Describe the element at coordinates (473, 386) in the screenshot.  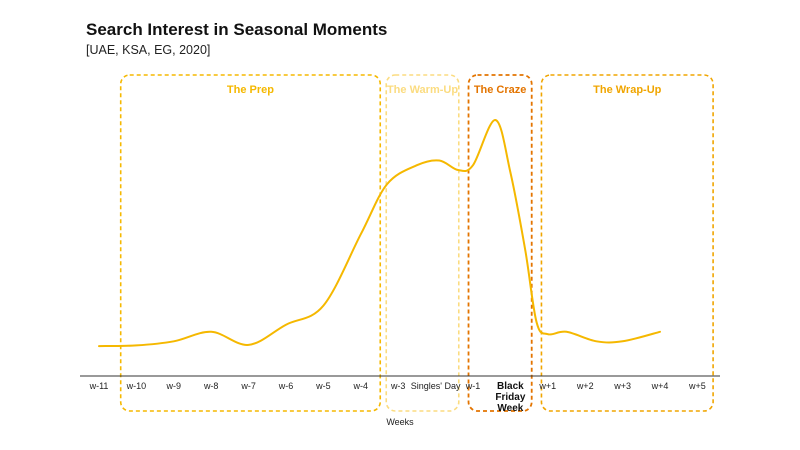
I see `x-tick-label: w-1` at that location.